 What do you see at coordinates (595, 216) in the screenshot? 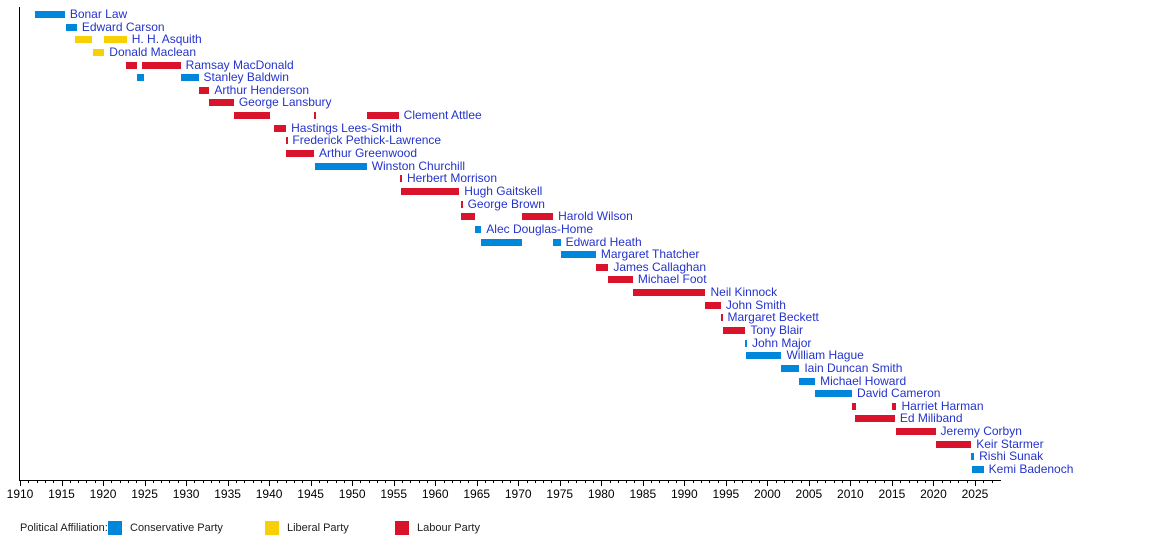
I see `person-label: Harold Wilson` at bounding box center [595, 216].